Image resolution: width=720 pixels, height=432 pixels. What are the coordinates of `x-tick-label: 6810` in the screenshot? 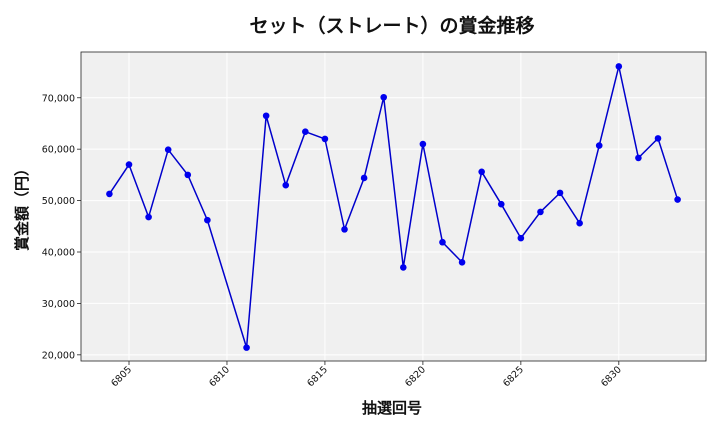 It's located at (219, 376).